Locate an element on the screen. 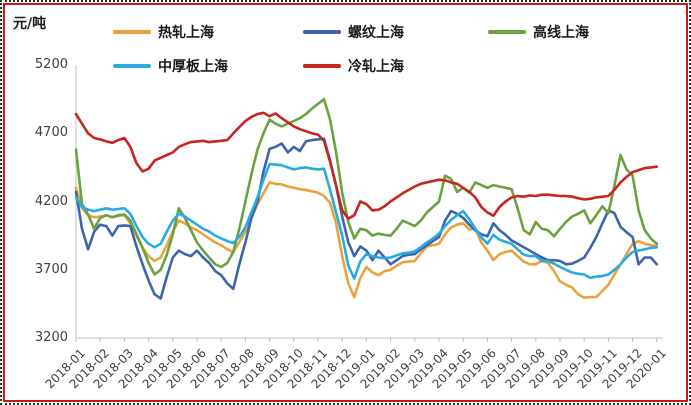 The image size is (691, 405). legend-label-medium-plate: 中厚板上海 is located at coordinates (193, 67).